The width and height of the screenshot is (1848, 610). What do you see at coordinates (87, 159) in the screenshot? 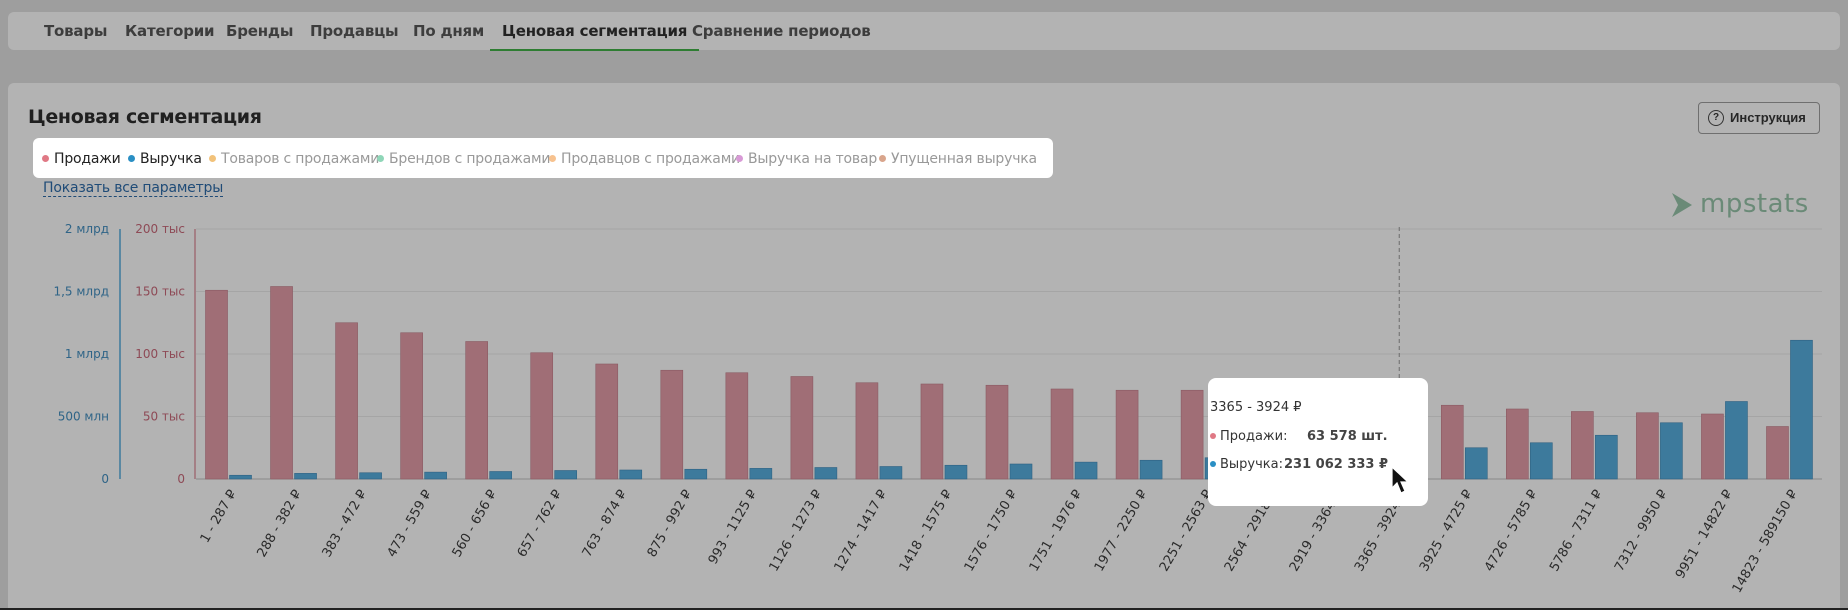
I see `legend-label: Продажи` at bounding box center [87, 159].